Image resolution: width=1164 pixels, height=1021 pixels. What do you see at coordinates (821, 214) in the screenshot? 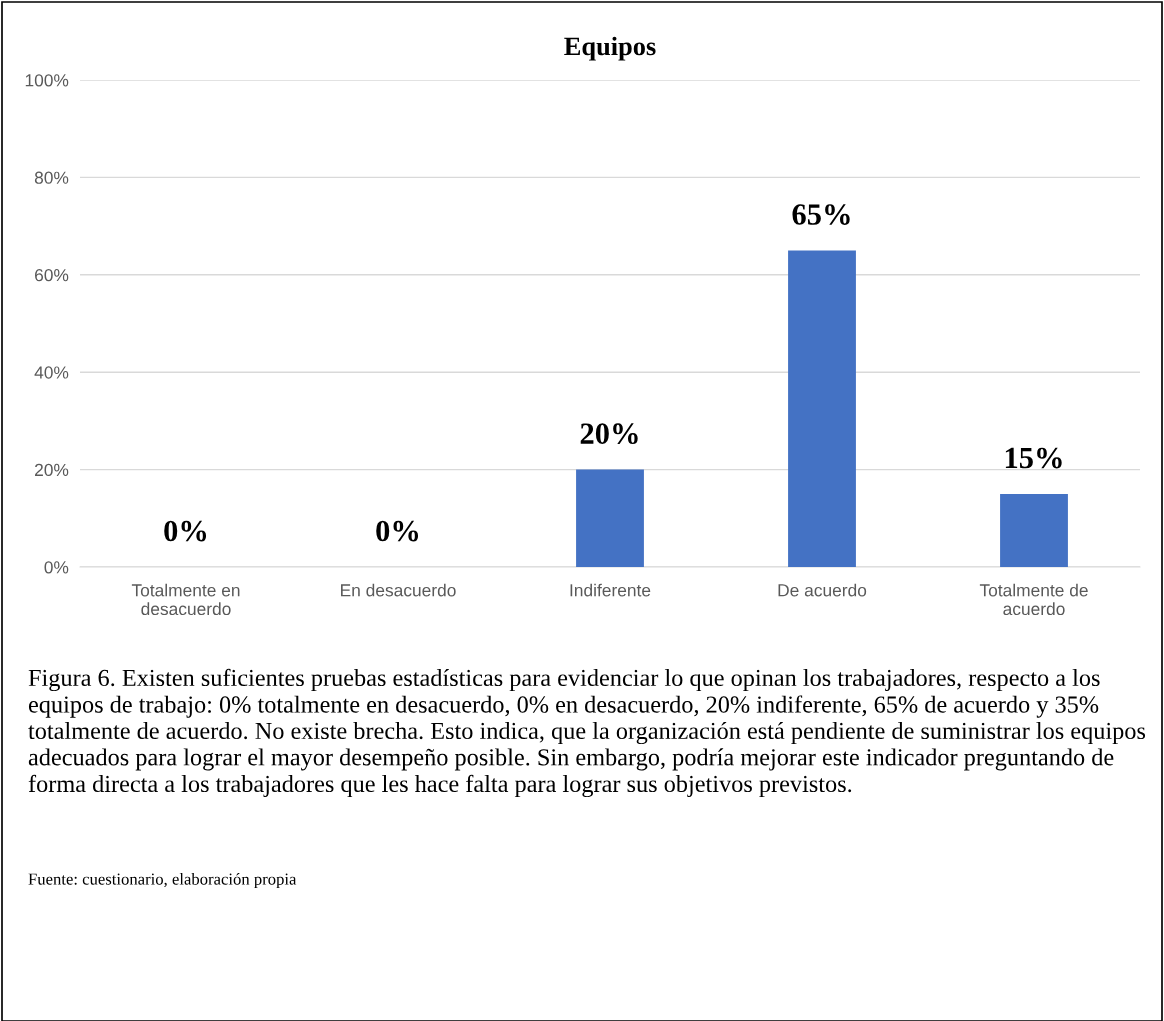
I see `data-label: 65%` at bounding box center [821, 214].